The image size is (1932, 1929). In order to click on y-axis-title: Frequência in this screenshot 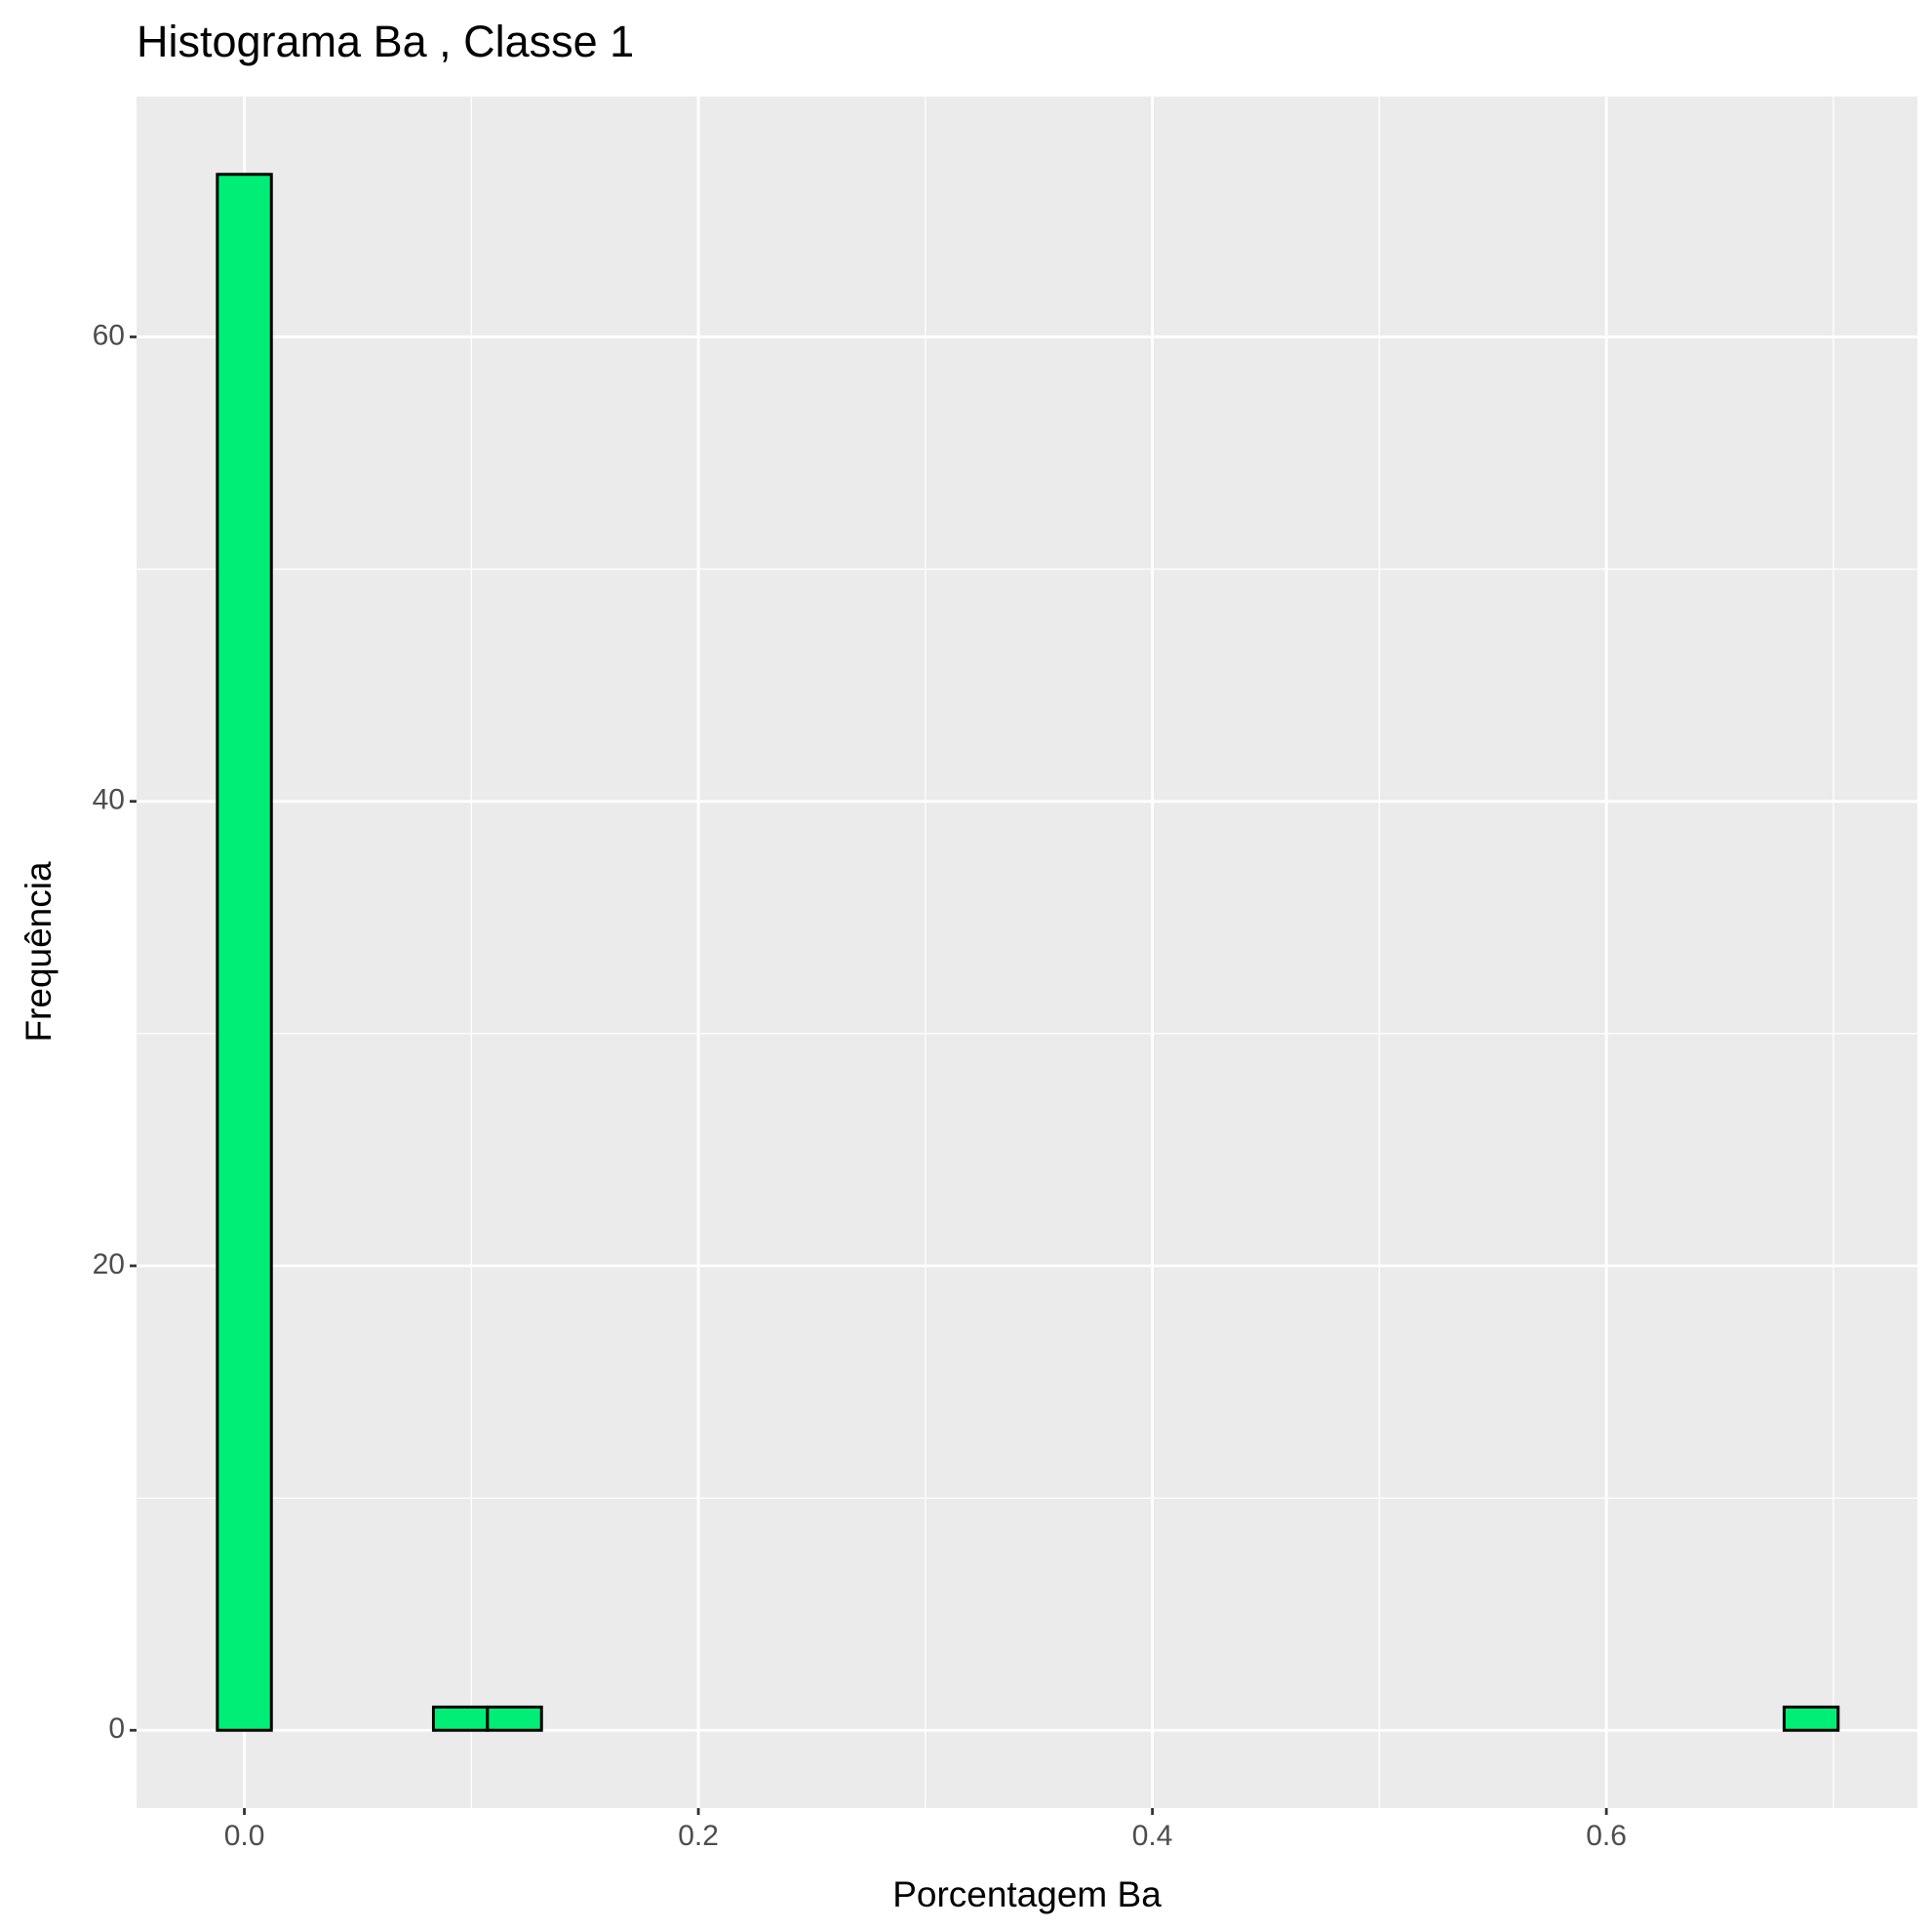, I will do `click(39, 952)`.